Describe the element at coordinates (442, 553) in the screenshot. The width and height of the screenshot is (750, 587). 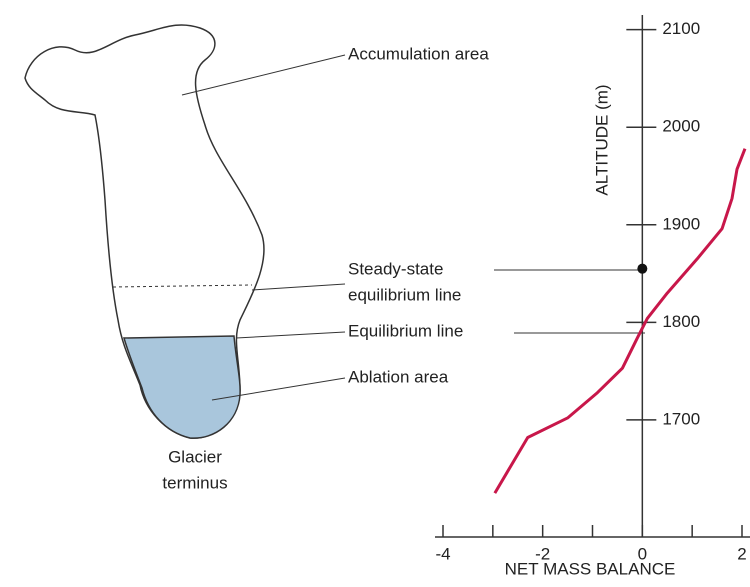
I see `x-tick-label: -4` at that location.